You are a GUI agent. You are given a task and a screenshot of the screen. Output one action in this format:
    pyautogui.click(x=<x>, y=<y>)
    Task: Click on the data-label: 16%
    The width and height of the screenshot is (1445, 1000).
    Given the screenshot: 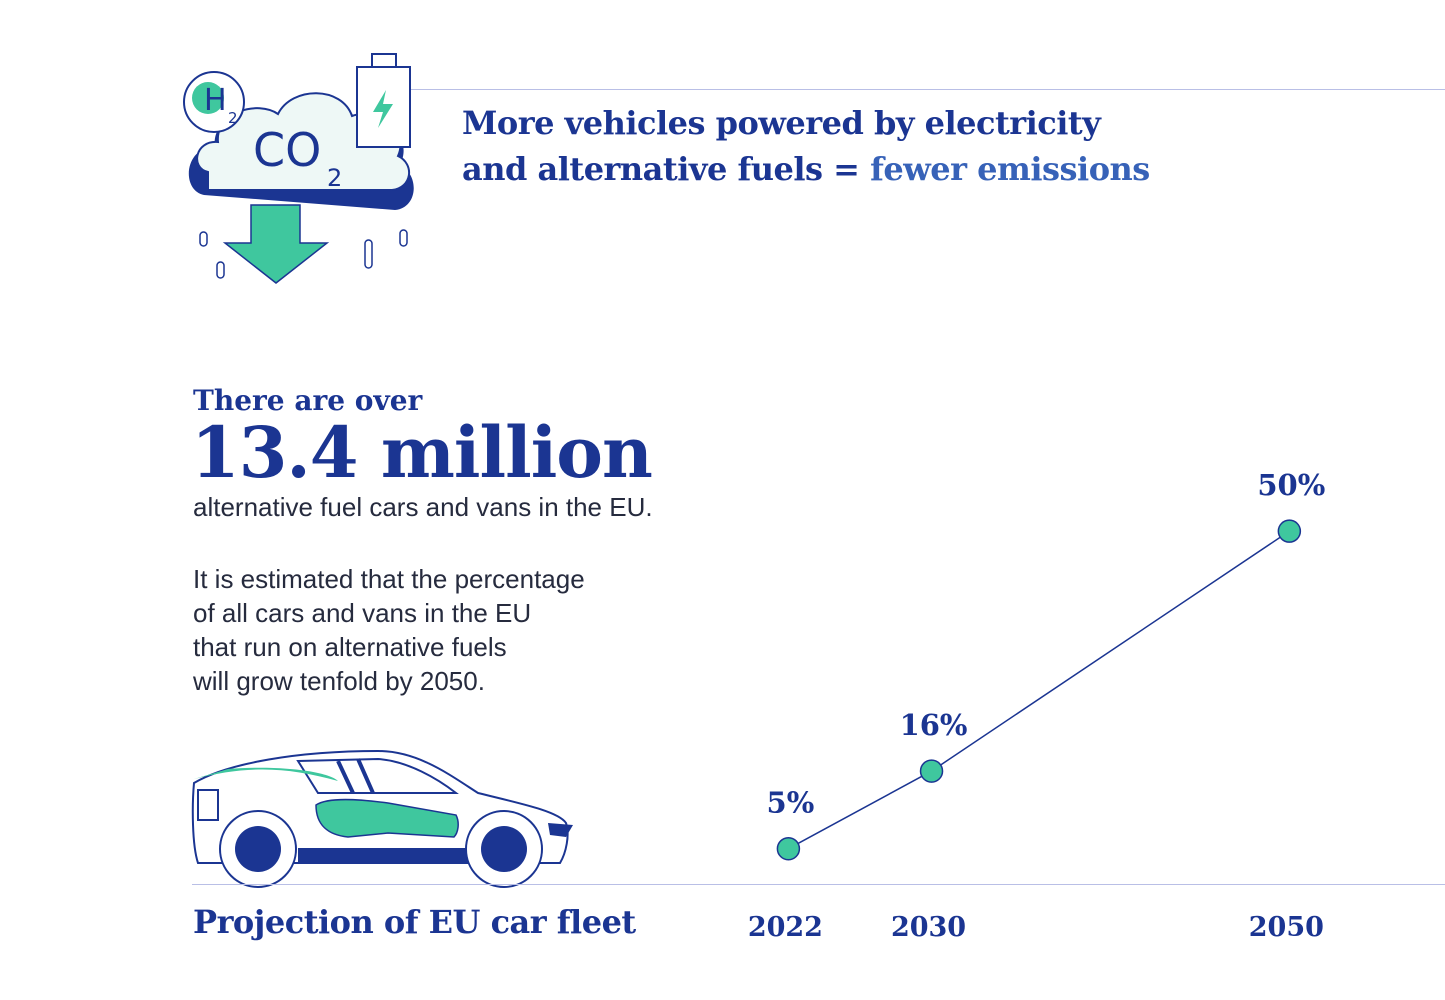 What is the action you would take?
    pyautogui.click(x=934, y=725)
    